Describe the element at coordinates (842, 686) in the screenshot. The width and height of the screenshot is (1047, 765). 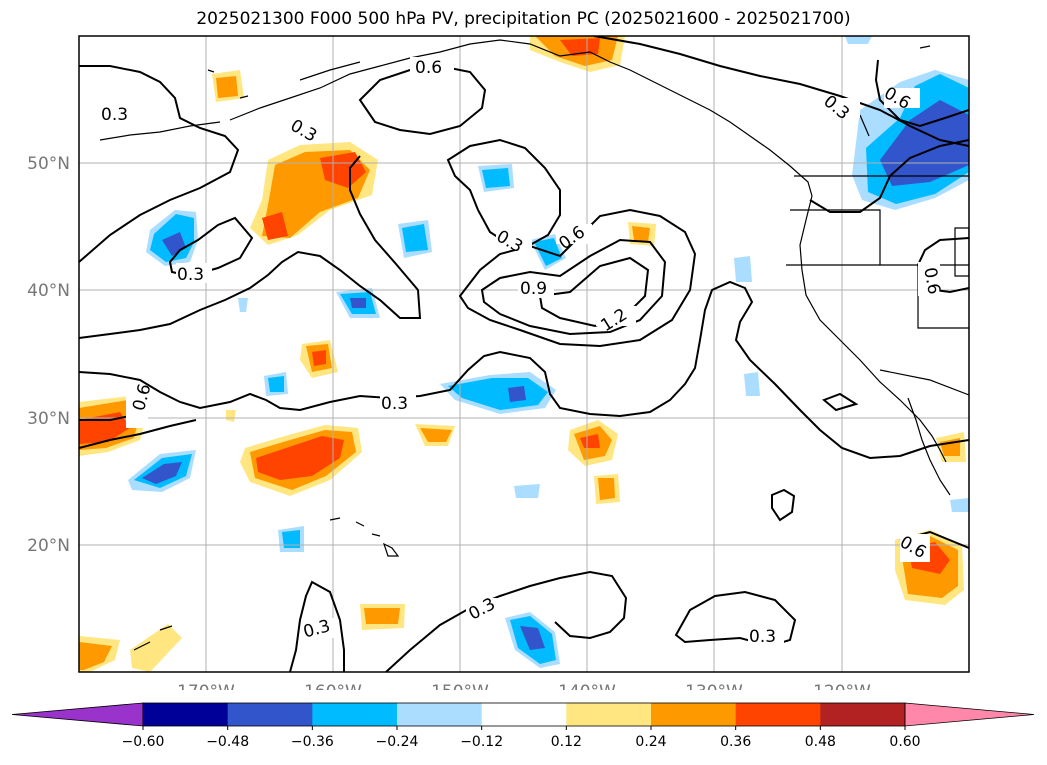
I see `lon-tick-label: 120°W` at that location.